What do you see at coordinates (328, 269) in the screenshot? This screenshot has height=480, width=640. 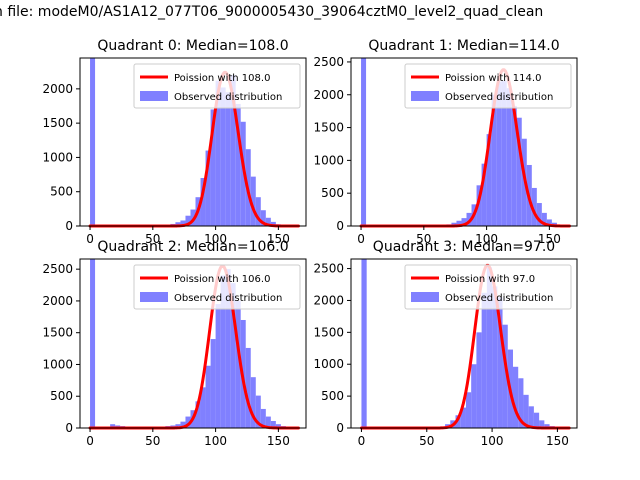 I see `y-tick-label: 2500` at bounding box center [328, 269].